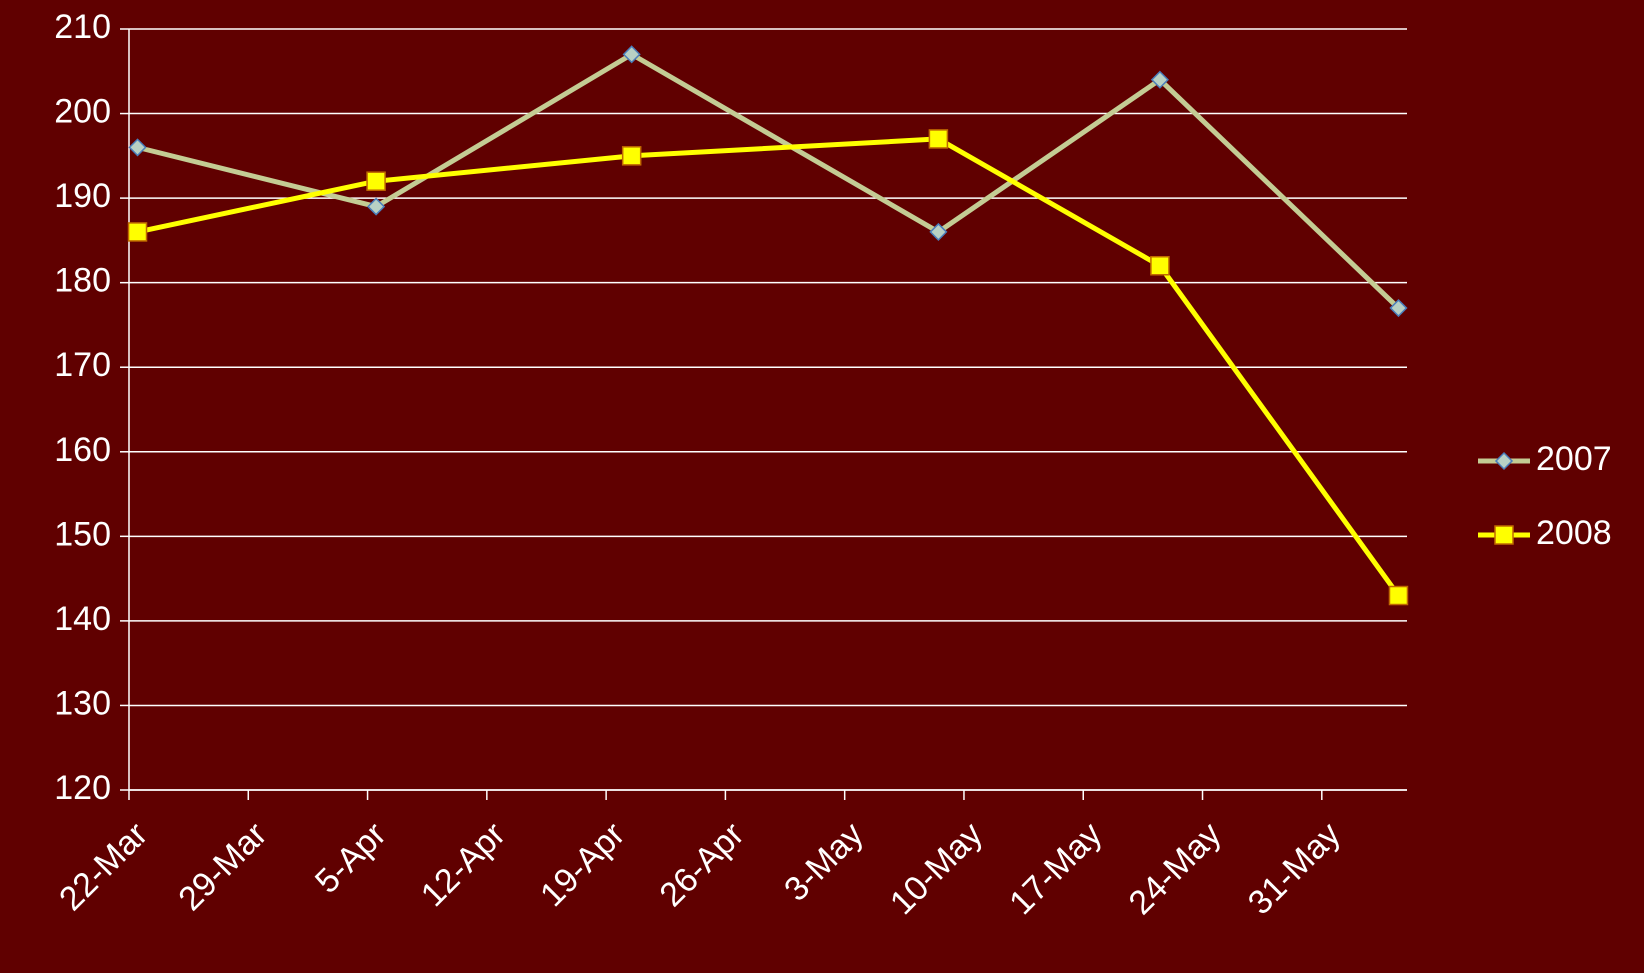 This screenshot has width=1644, height=973. Describe the element at coordinates (463, 864) in the screenshot. I see `x-tick-label: 12-Apr` at that location.